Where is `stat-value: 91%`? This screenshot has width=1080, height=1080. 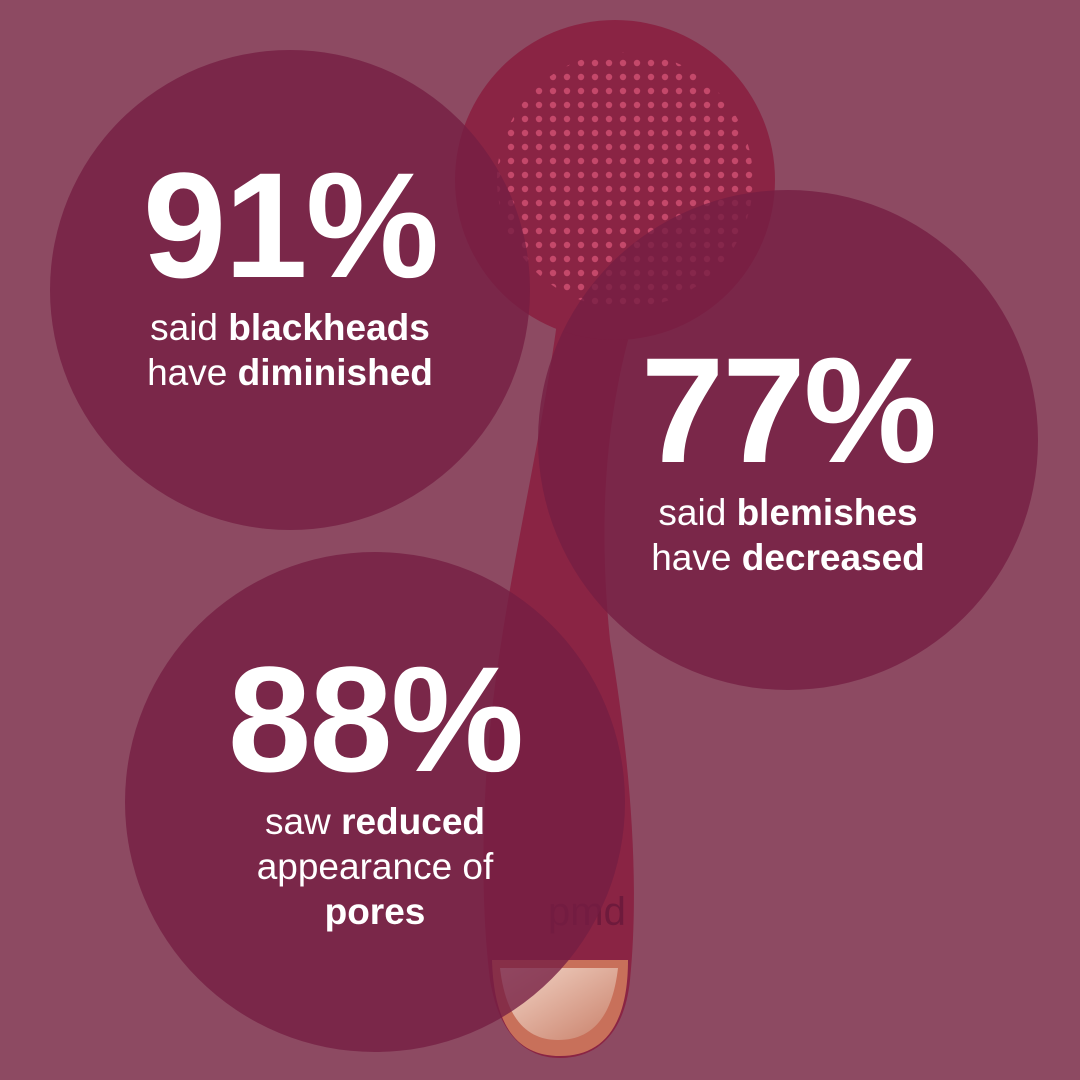 stat-value: 91% is located at coordinates (290, 225).